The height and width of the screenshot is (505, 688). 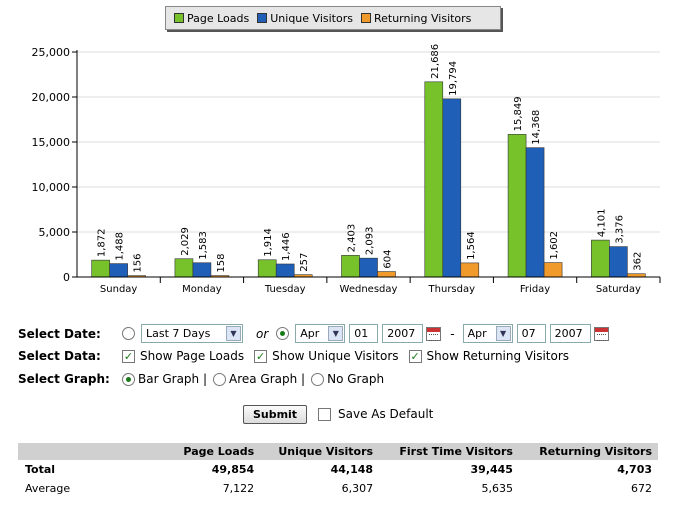 I want to click on legend-swatch-unique-visitors, so click(x=262, y=18).